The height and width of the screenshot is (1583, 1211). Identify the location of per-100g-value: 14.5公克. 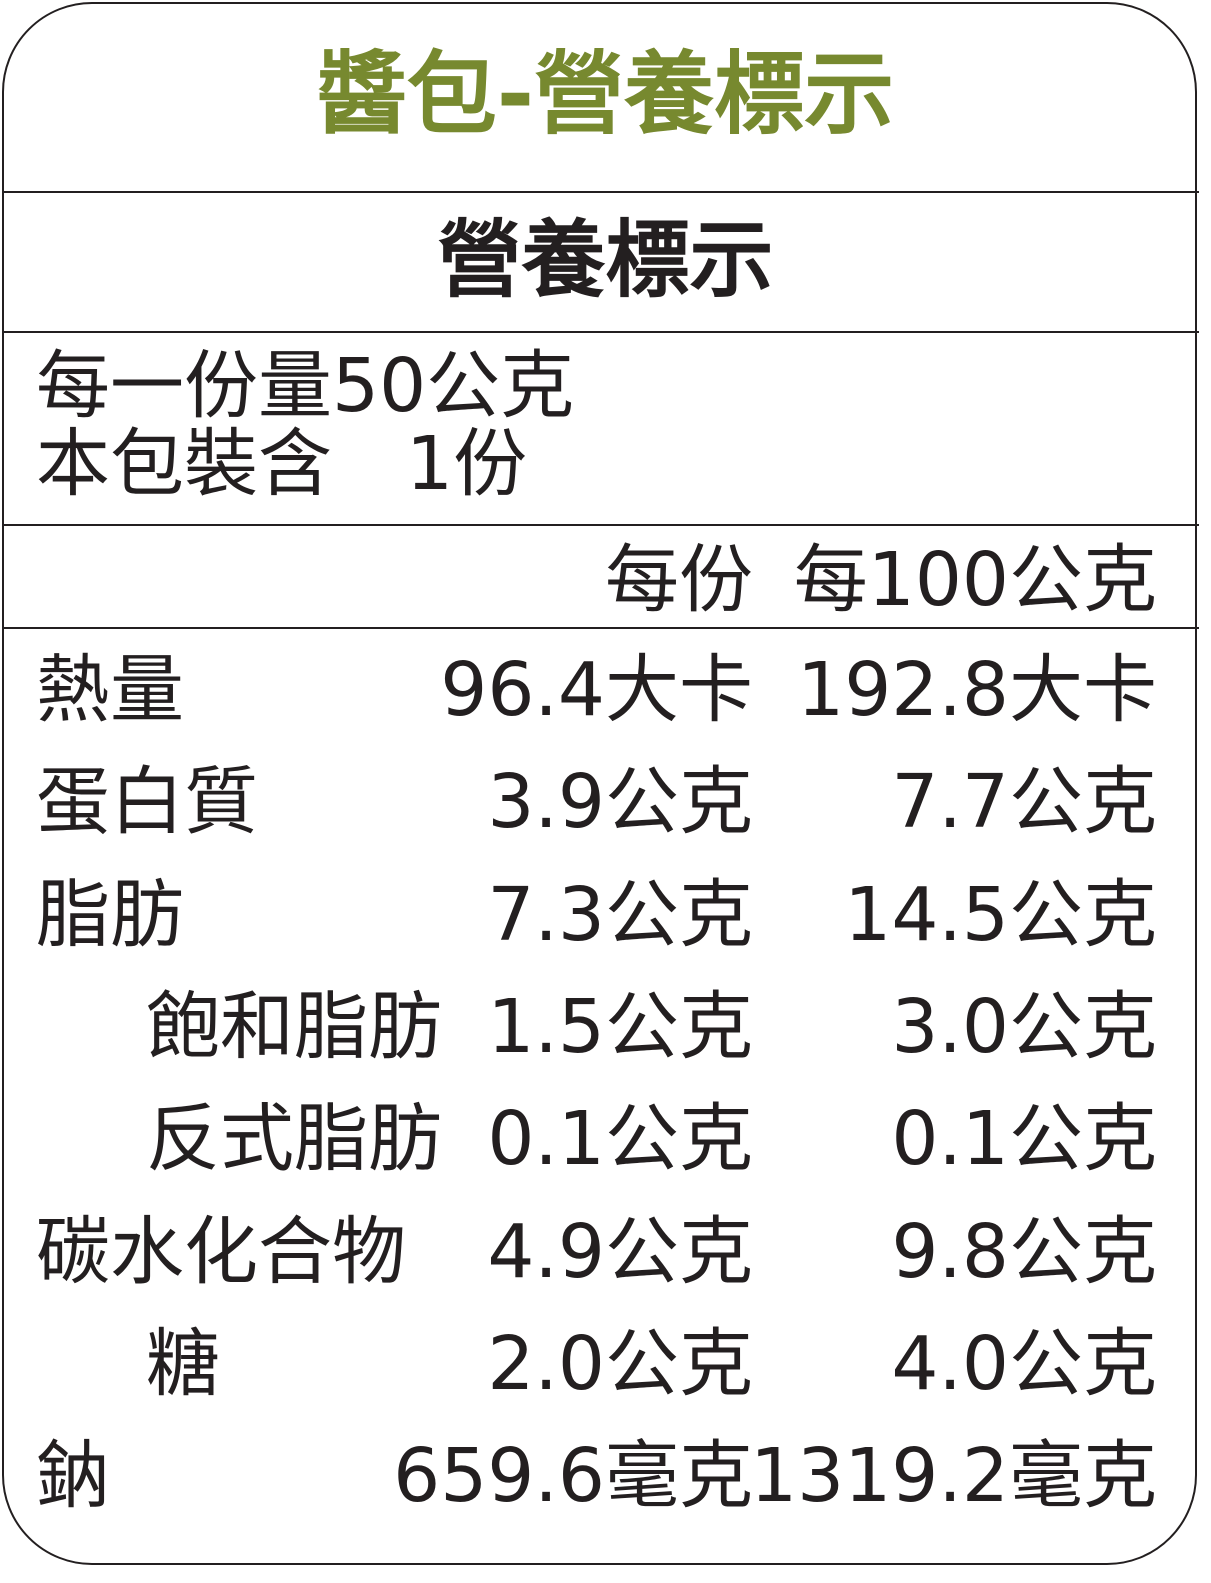
(1000, 914).